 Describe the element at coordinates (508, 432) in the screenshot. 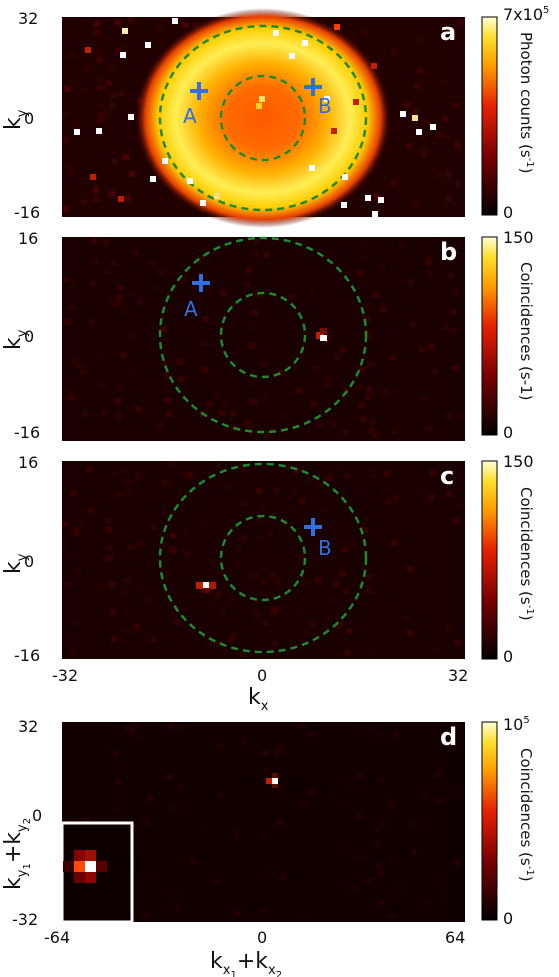

I see `cbar-b-min: 0` at that location.